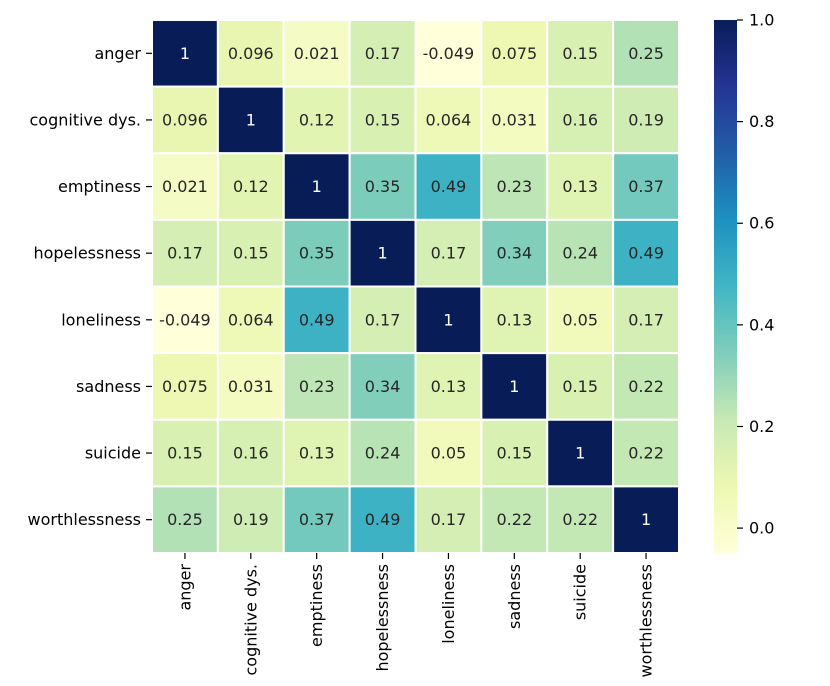  I want to click on y-tick-label: emptiness, so click(99, 186).